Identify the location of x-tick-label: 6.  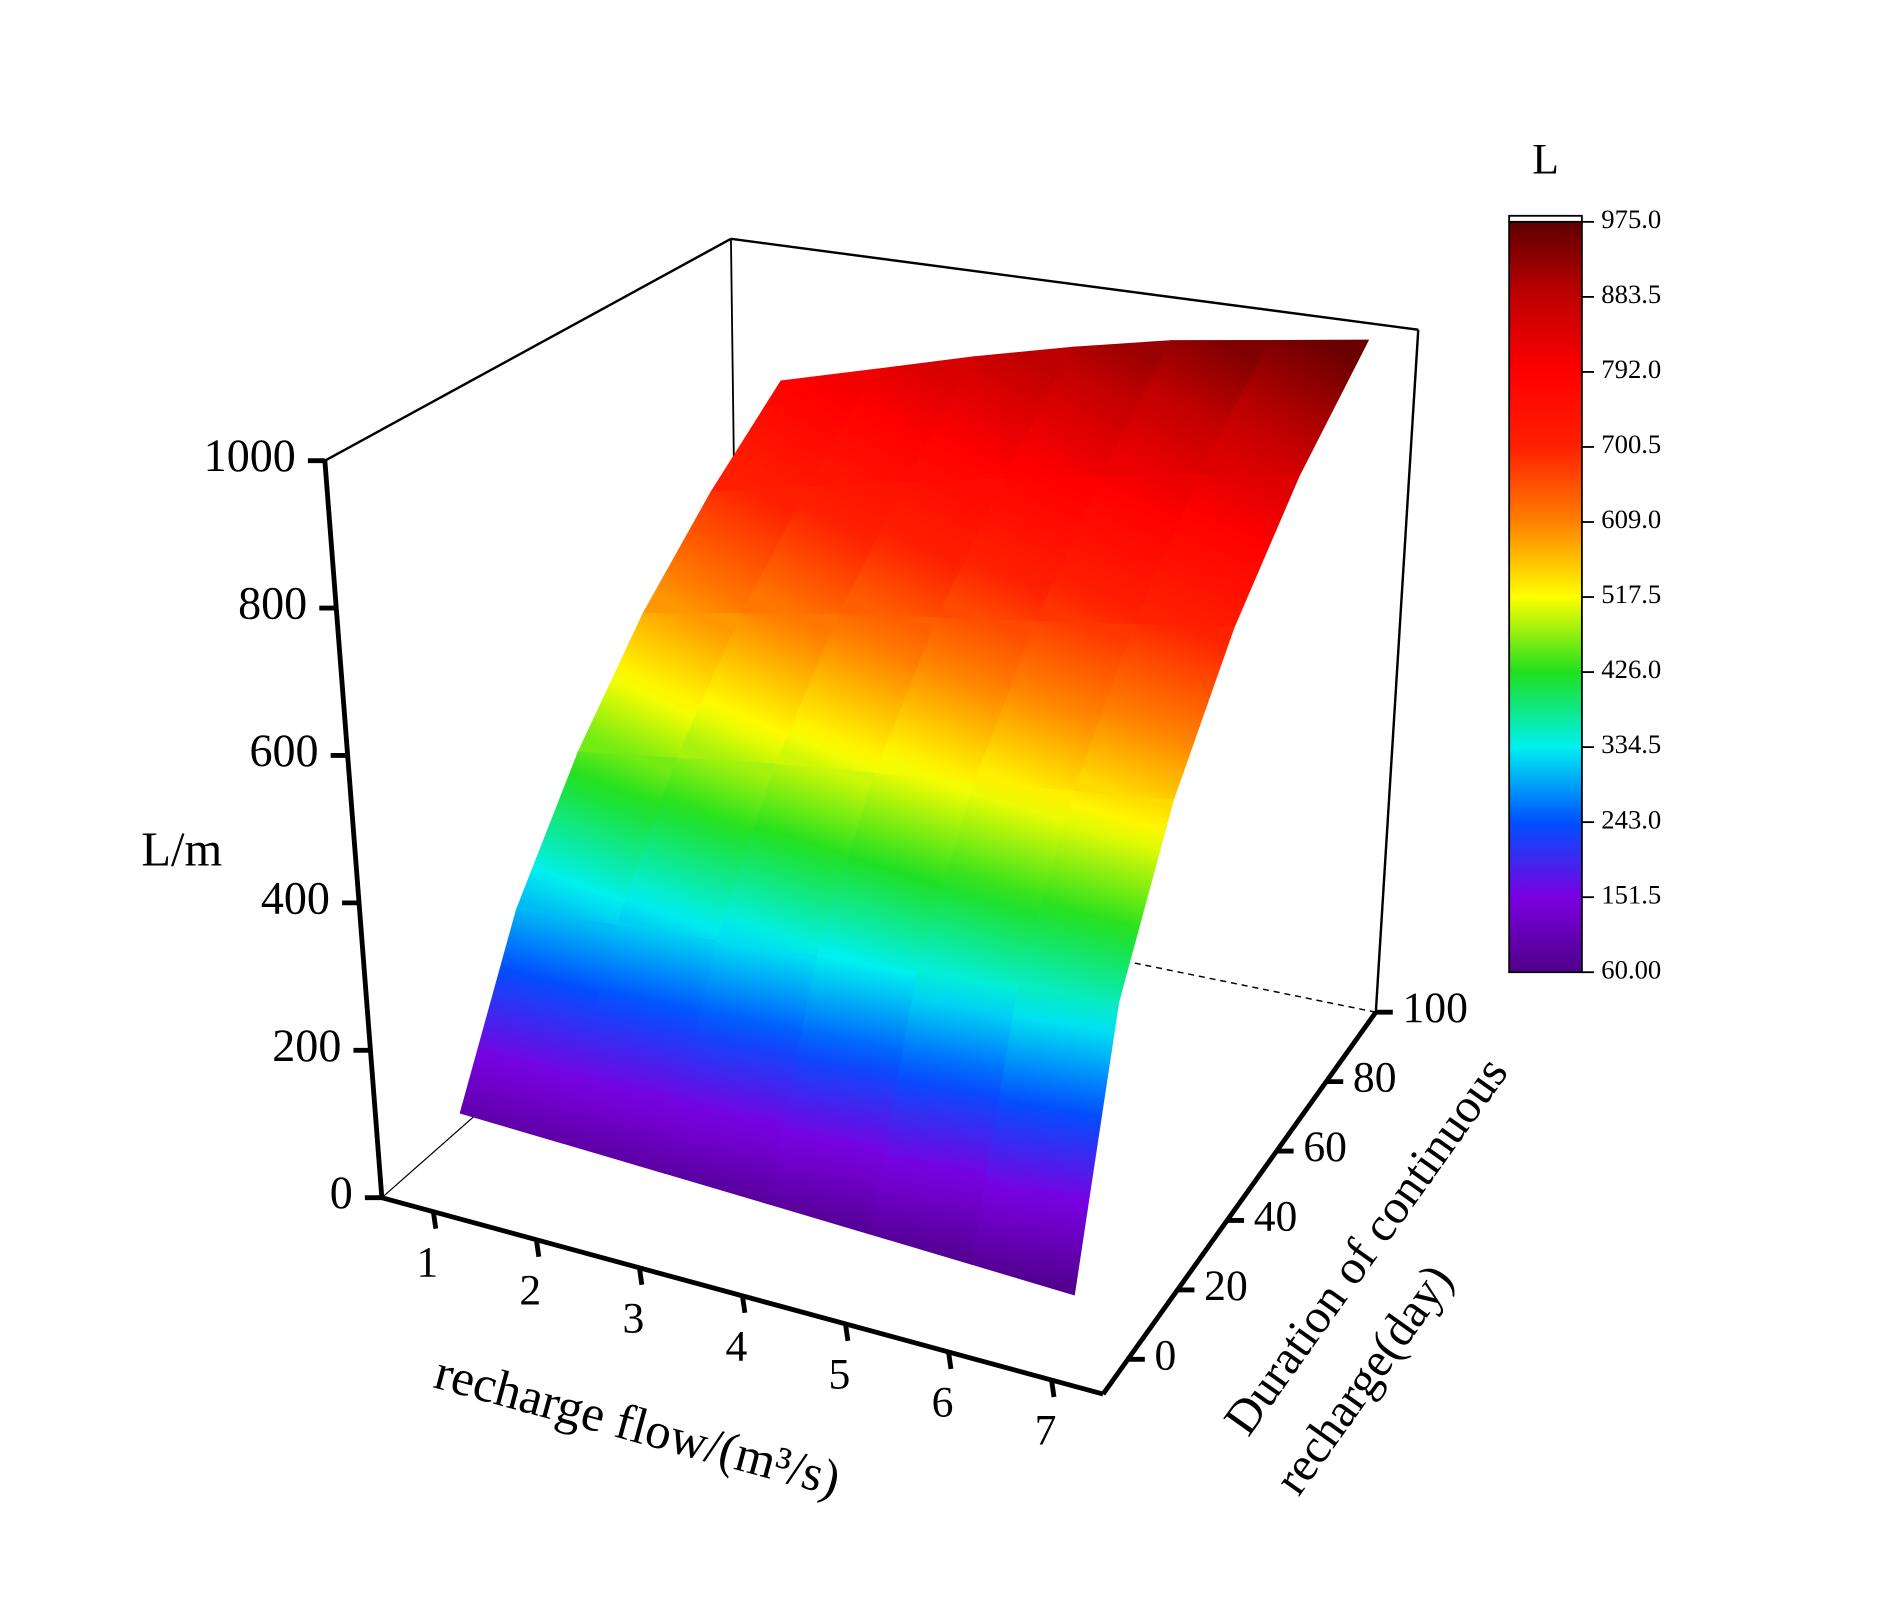
(943, 1403).